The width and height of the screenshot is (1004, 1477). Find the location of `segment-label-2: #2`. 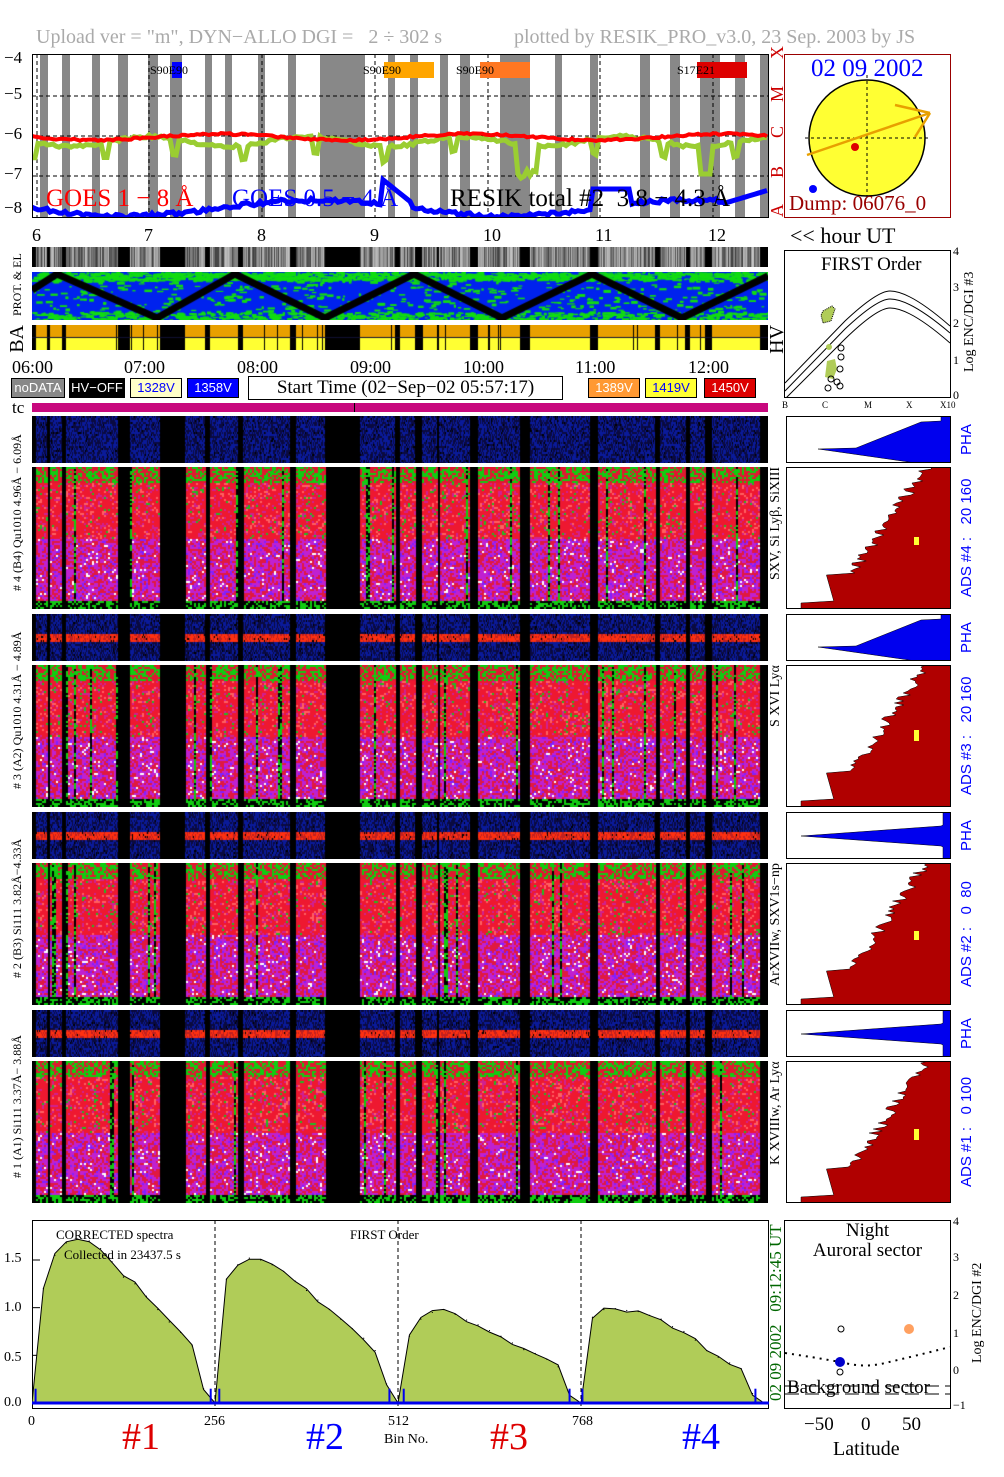

segment-label-2: #2 is located at coordinates (325, 1437).